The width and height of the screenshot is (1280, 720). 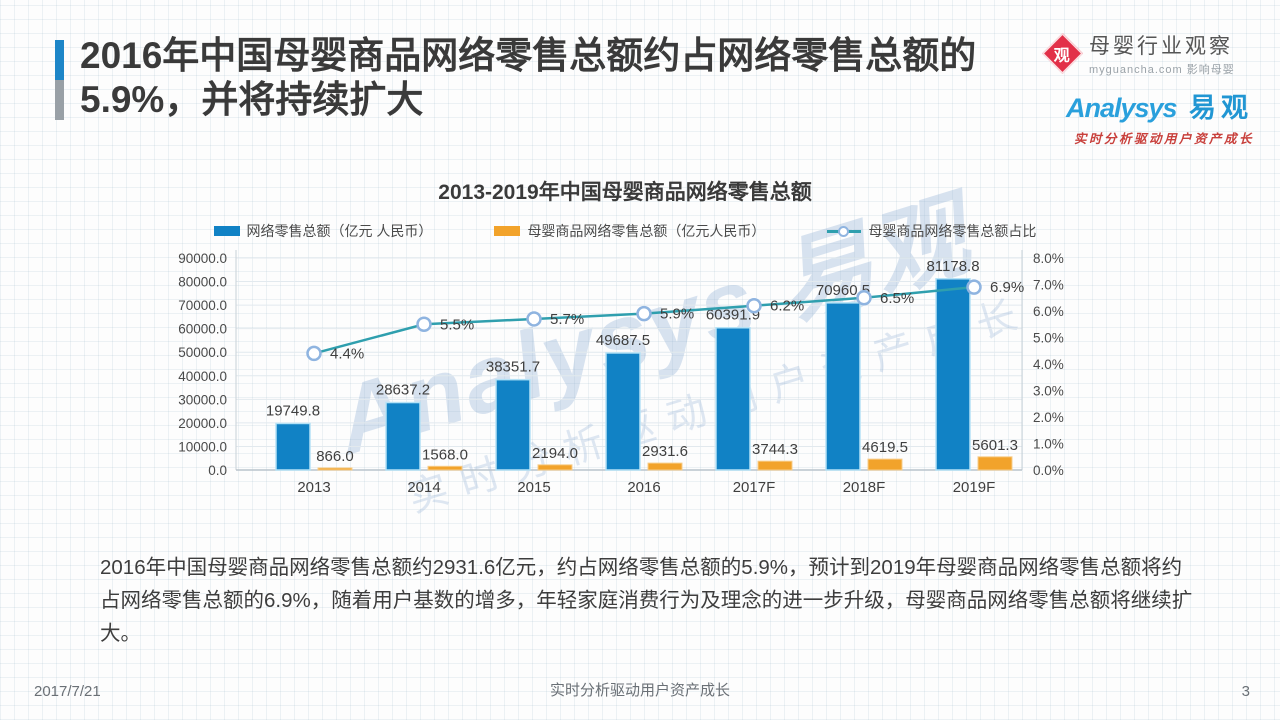 What do you see at coordinates (335, 456) in the screenshot?
I see `bar-baby-retail-label: 866.0` at bounding box center [335, 456].